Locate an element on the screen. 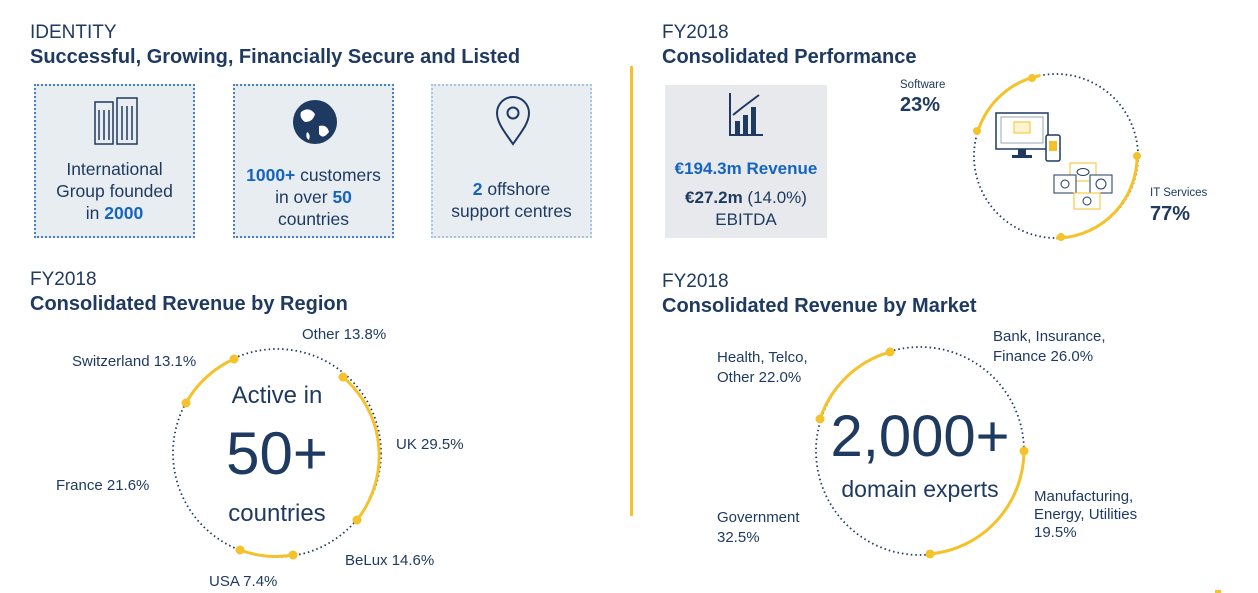 The width and height of the screenshot is (1258, 593). market-label-health: Health, Telco, Other 22.0% is located at coordinates (762, 367).